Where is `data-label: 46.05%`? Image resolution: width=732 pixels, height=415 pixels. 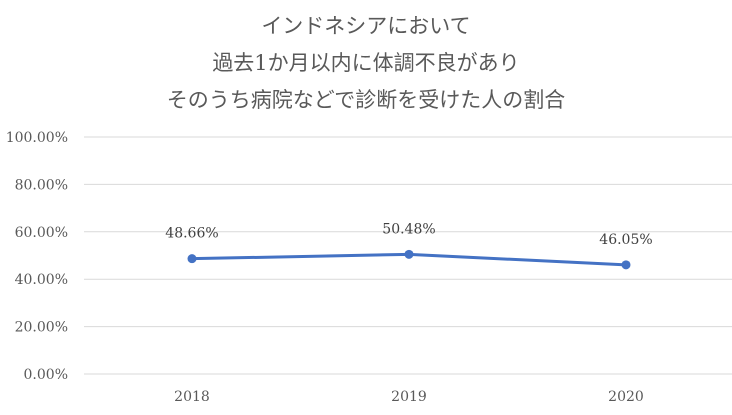 data-label: 46.05% is located at coordinates (625, 240).